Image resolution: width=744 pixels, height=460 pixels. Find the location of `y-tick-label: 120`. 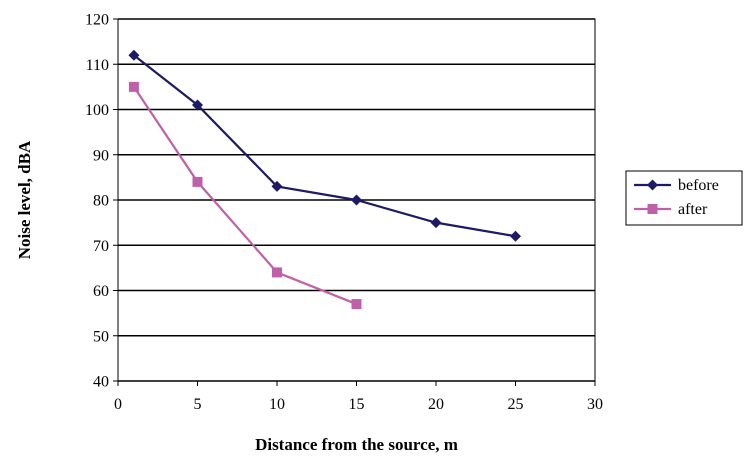

y-tick-label: 120 is located at coordinates (97, 20).